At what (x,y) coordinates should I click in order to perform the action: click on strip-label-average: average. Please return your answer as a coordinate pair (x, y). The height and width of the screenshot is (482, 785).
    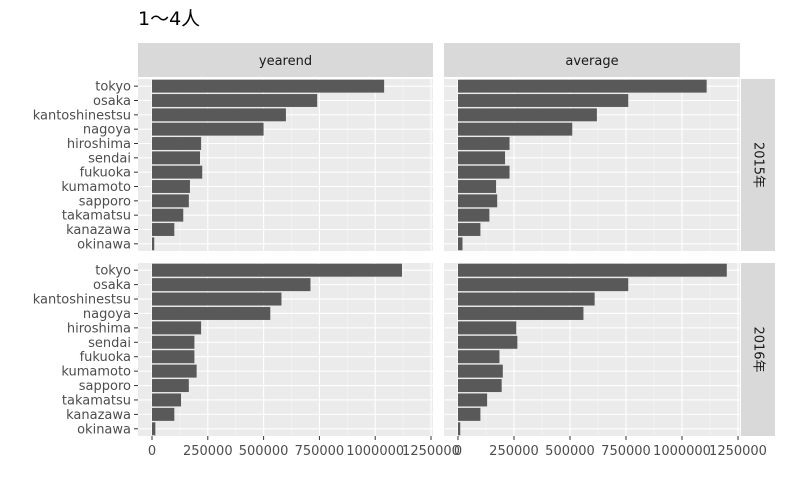
    Looking at the image, I should click on (591, 61).